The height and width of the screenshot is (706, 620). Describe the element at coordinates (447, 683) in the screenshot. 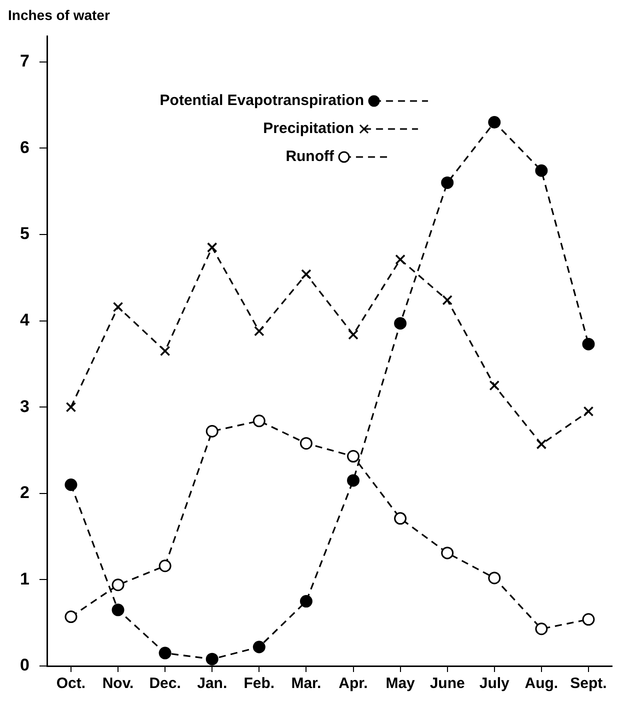

I see `x-tick-label: June` at that location.